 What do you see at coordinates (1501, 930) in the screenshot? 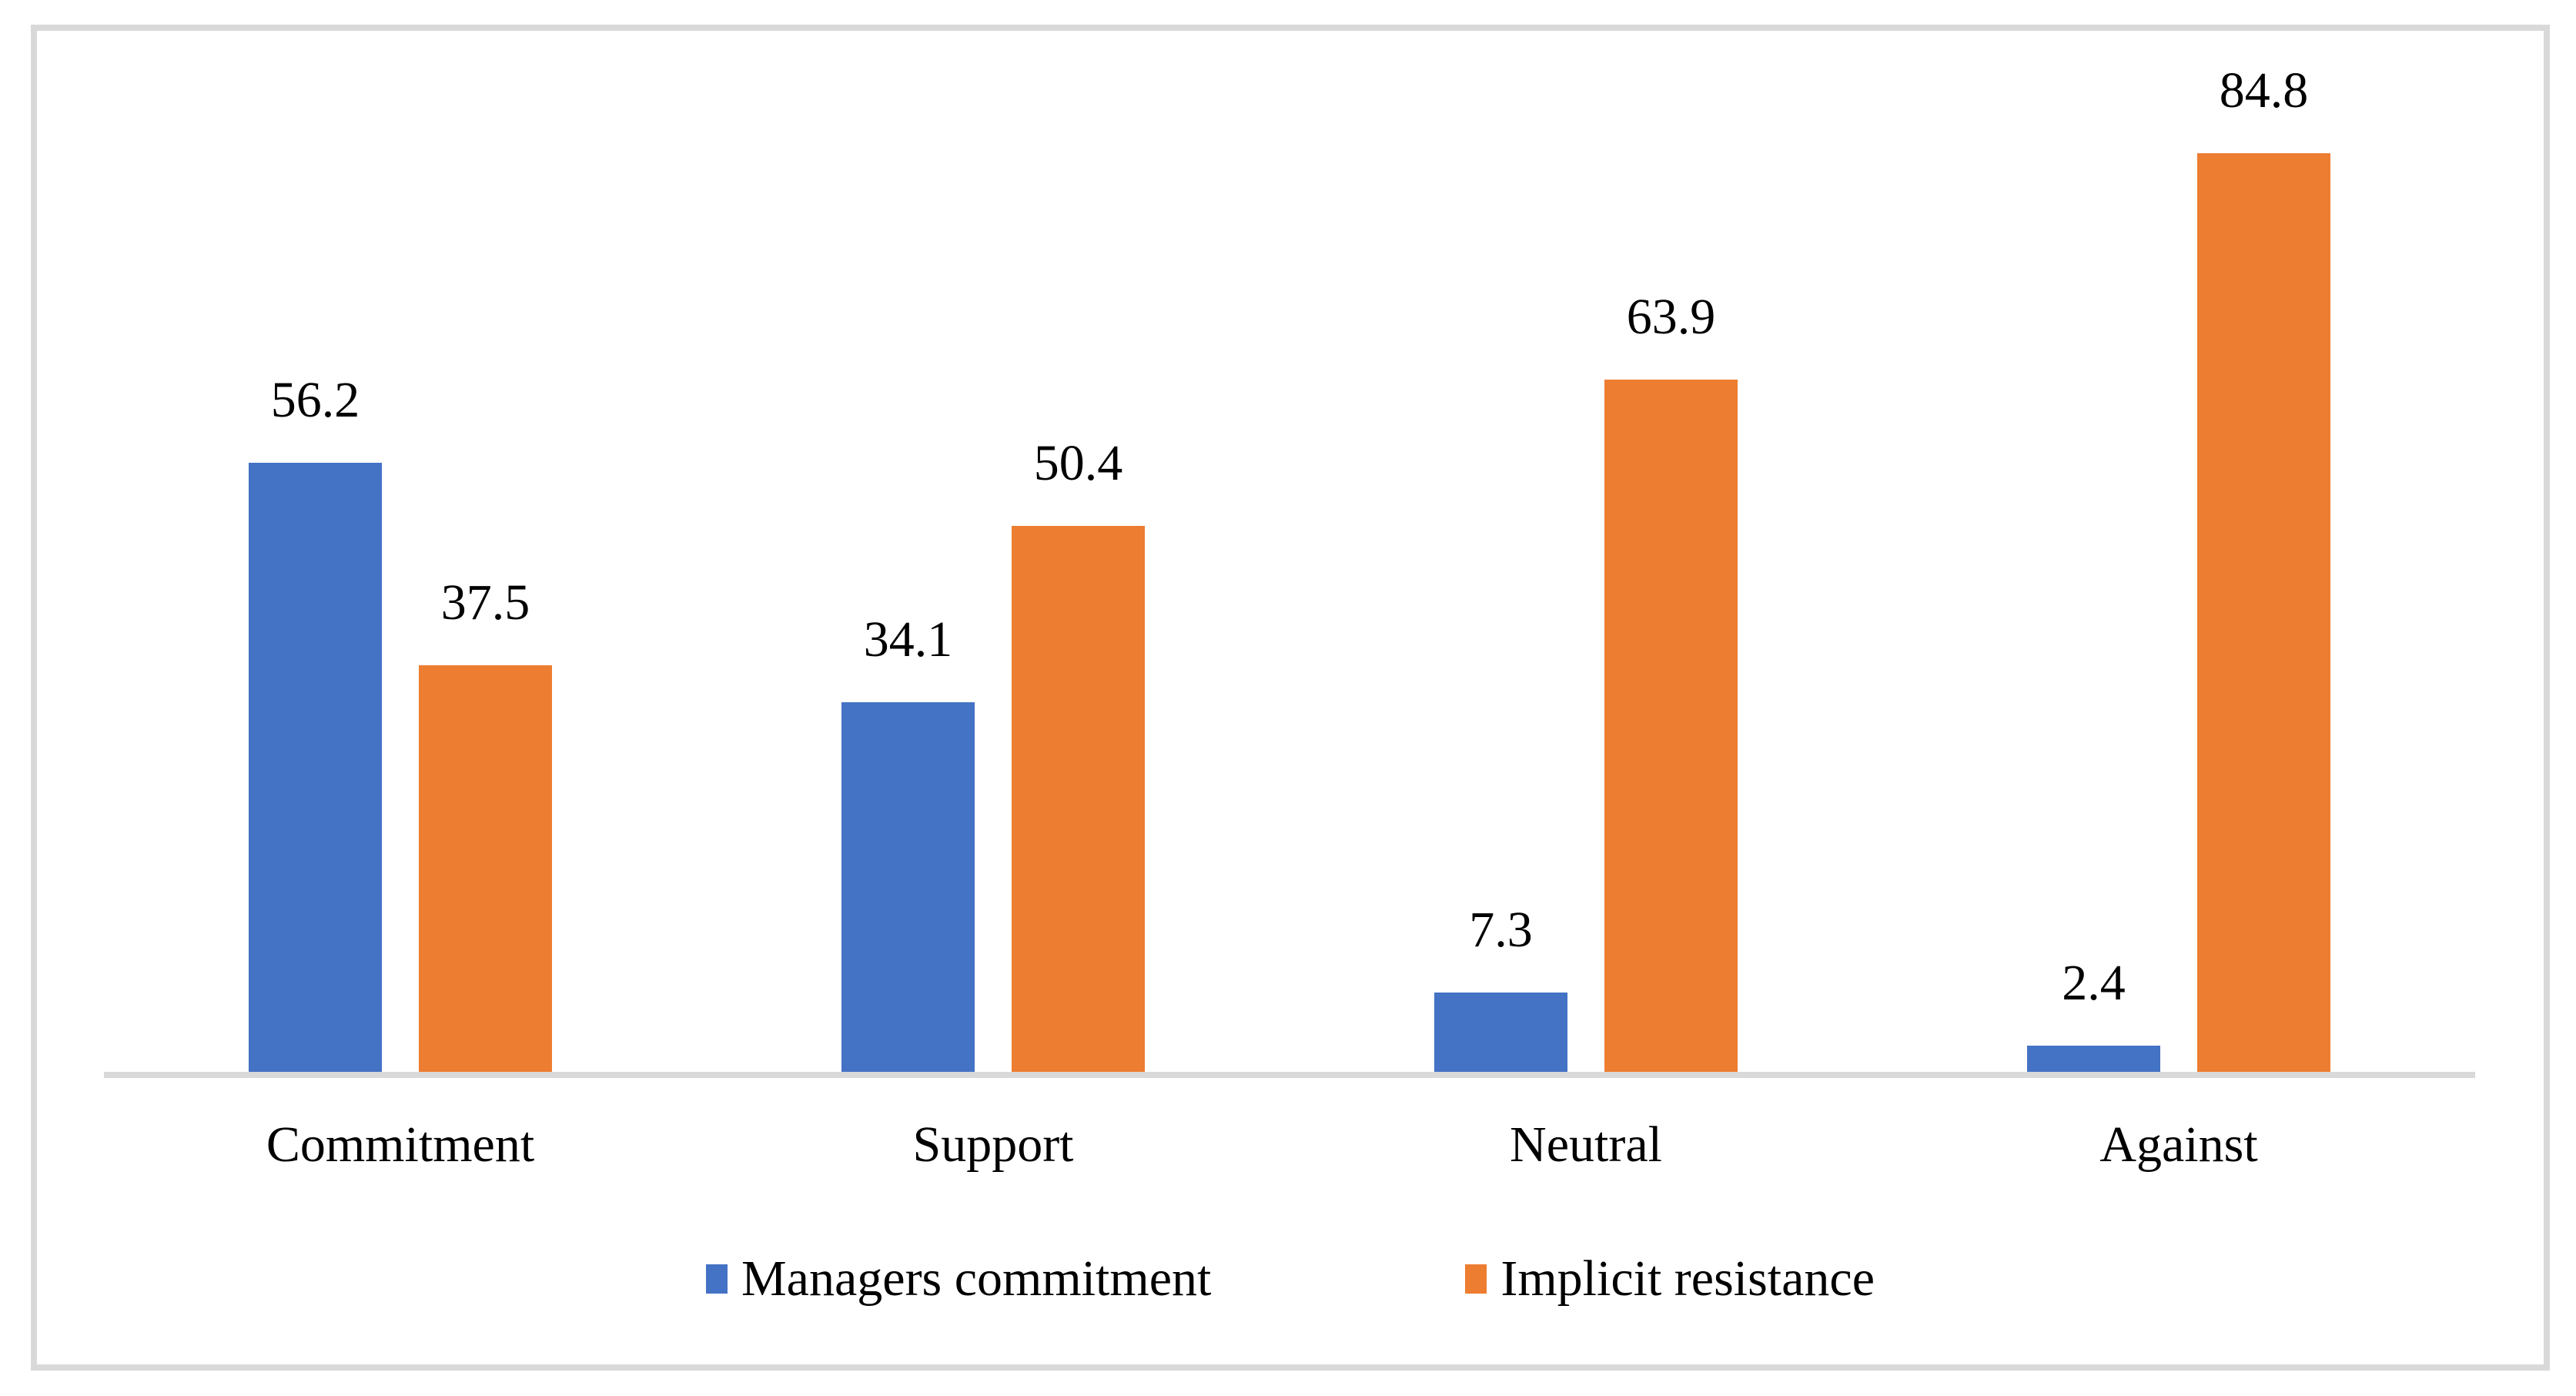
I see `data-label-neutral-series1: 7.3` at bounding box center [1501, 930].